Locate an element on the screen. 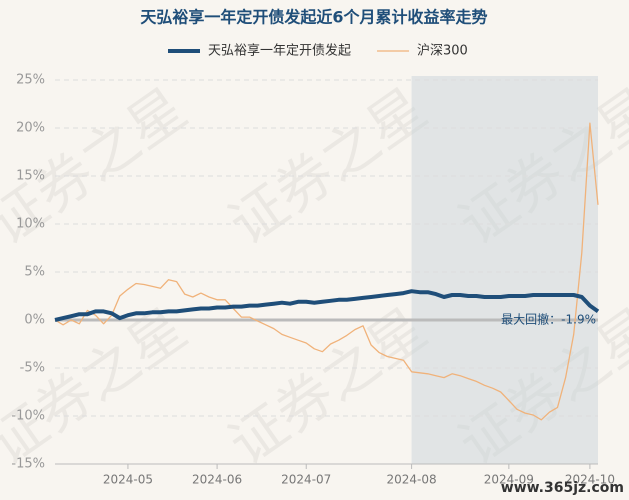 Image resolution: width=629 pixels, height=500 pixels. y-tick-label: 25% is located at coordinates (30, 80).